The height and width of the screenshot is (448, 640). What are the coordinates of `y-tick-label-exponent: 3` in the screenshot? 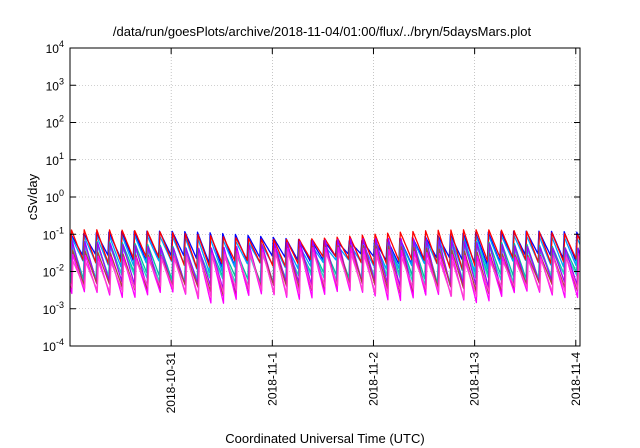 It's located at (61, 81).